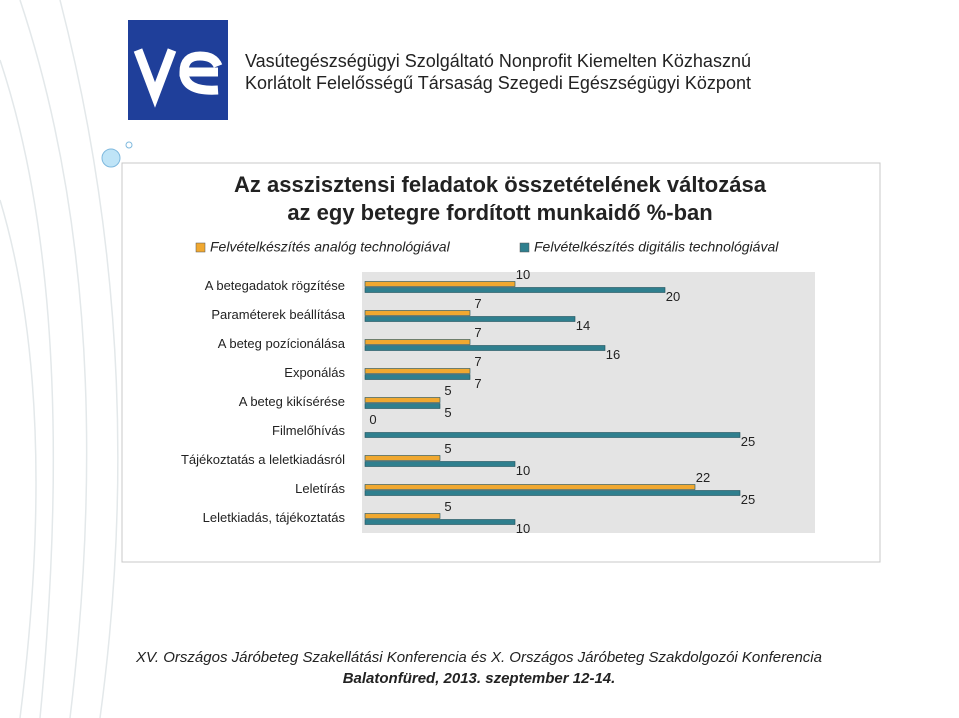 Image resolution: width=959 pixels, height=718 pixels. What do you see at coordinates (278, 314) in the screenshot?
I see `category-label: Paraméterek beállítása` at bounding box center [278, 314].